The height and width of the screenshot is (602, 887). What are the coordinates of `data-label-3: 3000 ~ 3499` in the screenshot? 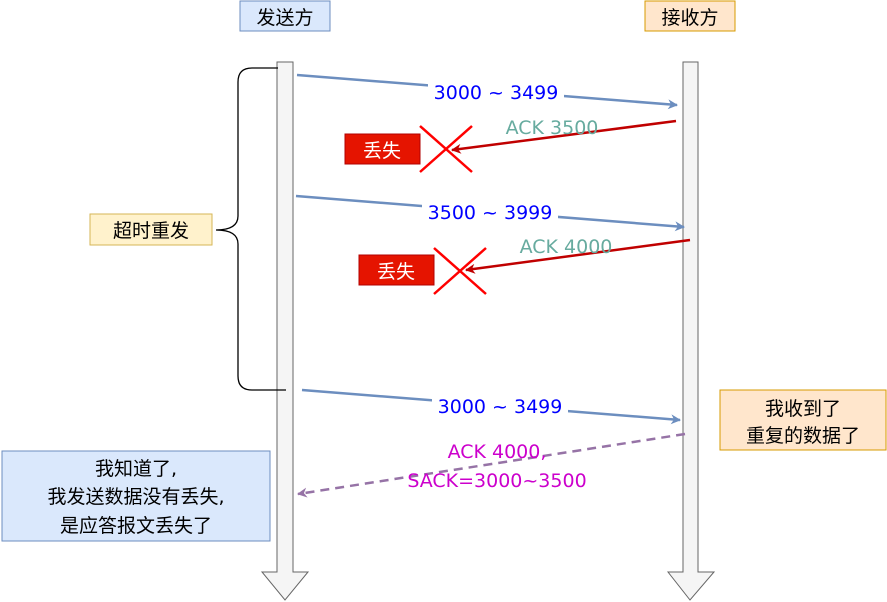 It's located at (500, 407).